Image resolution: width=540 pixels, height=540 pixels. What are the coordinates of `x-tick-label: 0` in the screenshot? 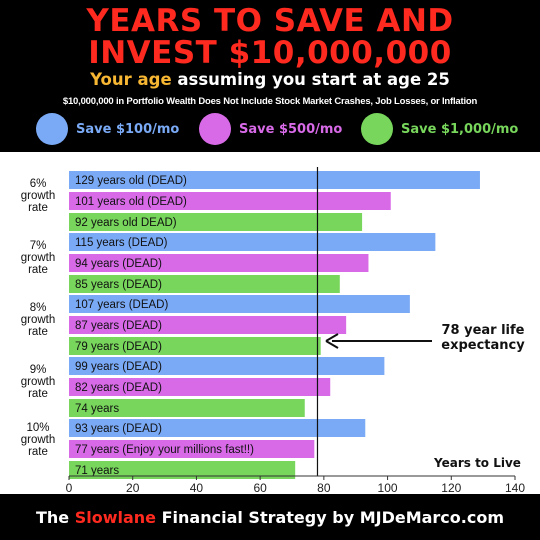 It's located at (69, 487).